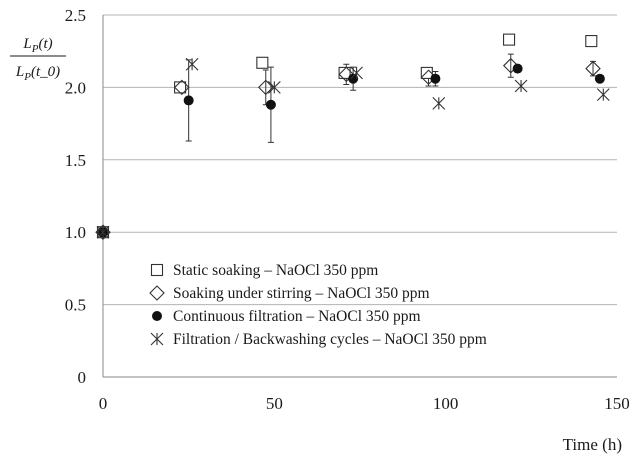  Describe the element at coordinates (75, 160) in the screenshot. I see `y-tick-label: 1.5` at that location.